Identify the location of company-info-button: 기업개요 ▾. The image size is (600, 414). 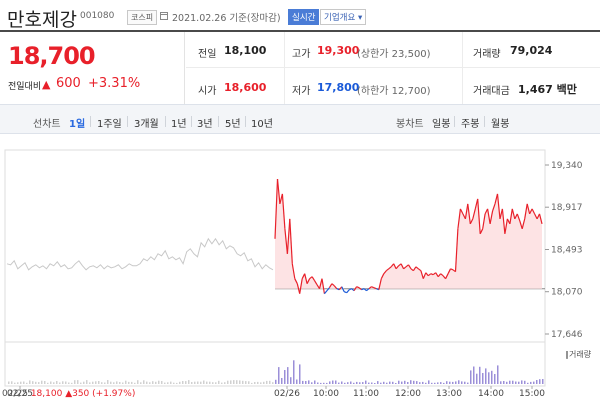
(343, 17).